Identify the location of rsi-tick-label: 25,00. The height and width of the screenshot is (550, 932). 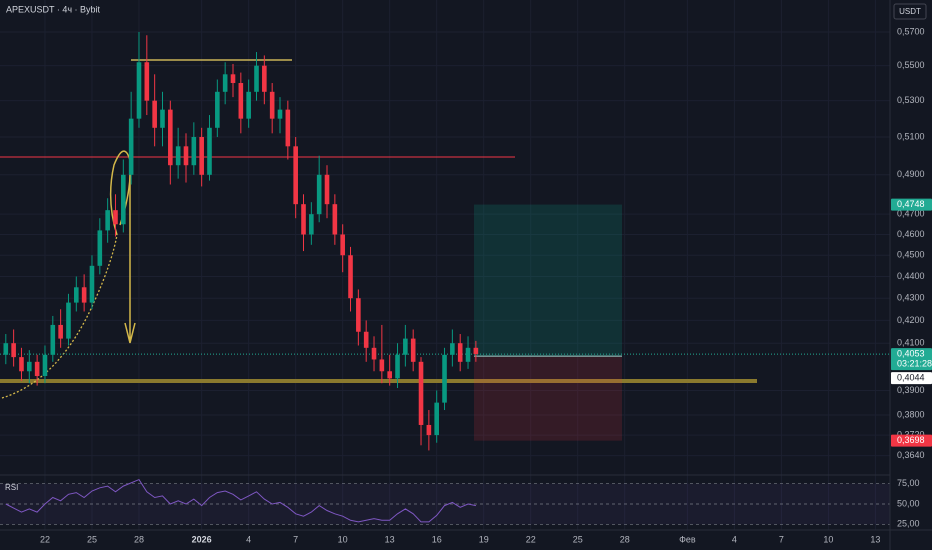
(908, 524).